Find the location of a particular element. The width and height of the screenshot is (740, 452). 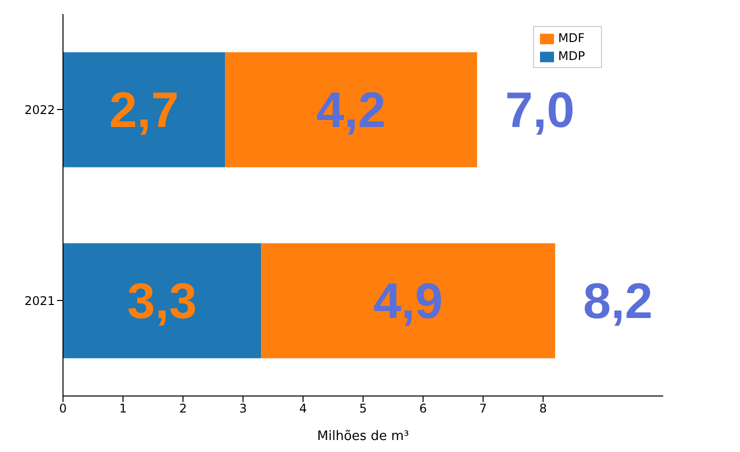

data-label: 4,9 is located at coordinates (408, 301).